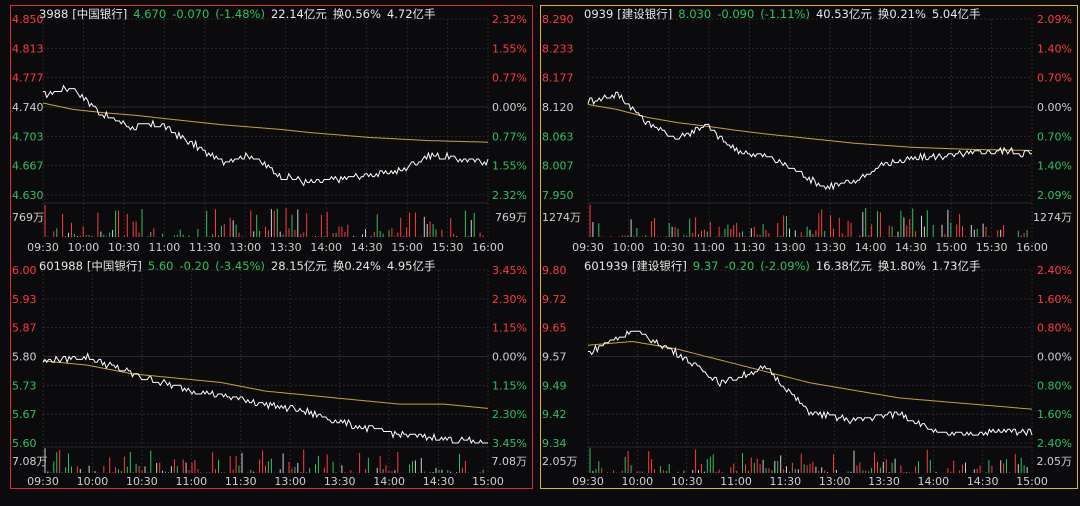 The image size is (1080, 506). What do you see at coordinates (28, 78) in the screenshot?
I see `price-tick-label: 4.777` at bounding box center [28, 78].